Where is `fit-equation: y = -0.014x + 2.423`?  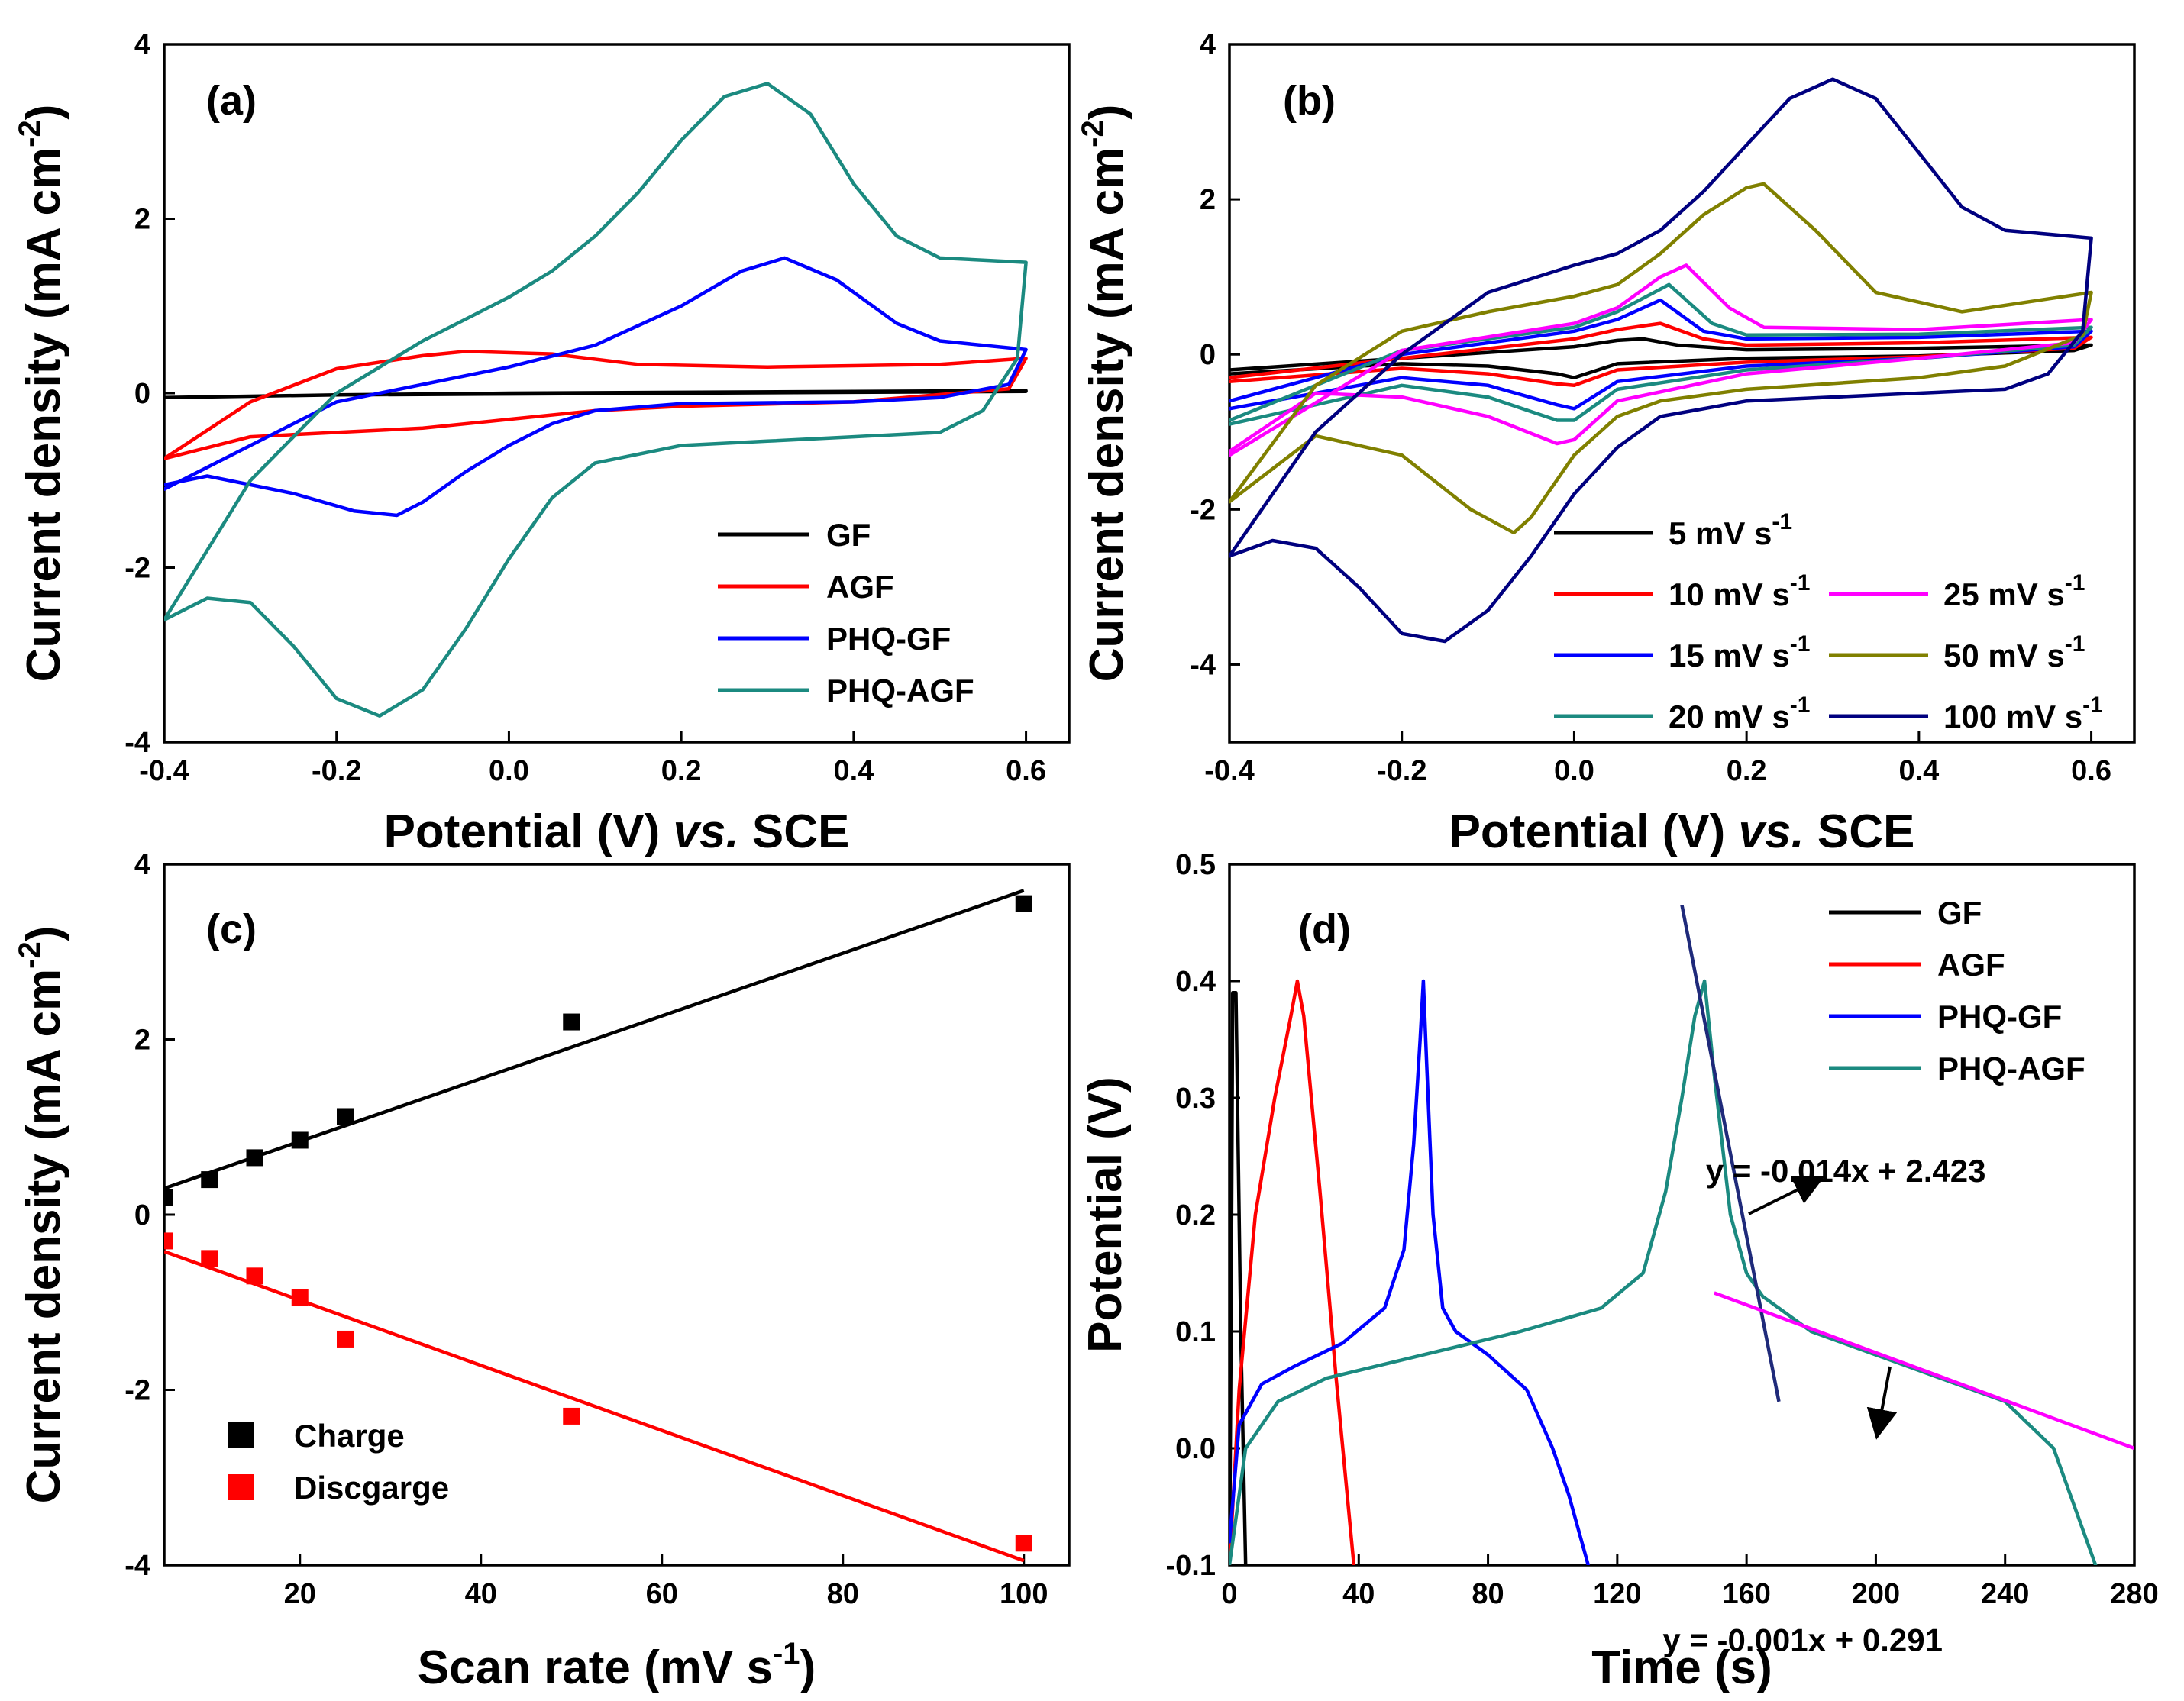 fit-equation: y = -0.014x + 2.423 is located at coordinates (1846, 1171).